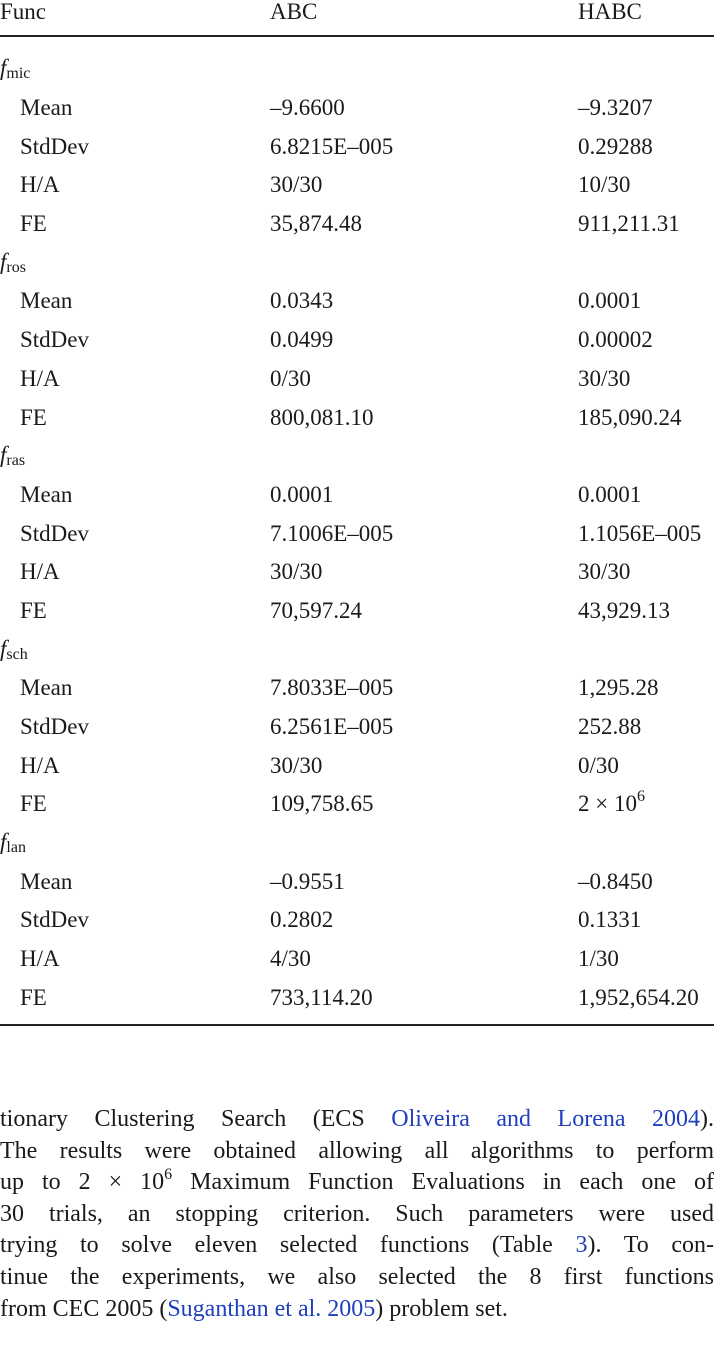 The height and width of the screenshot is (1359, 714). I want to click on group-row: fmic, so click(357, 69).